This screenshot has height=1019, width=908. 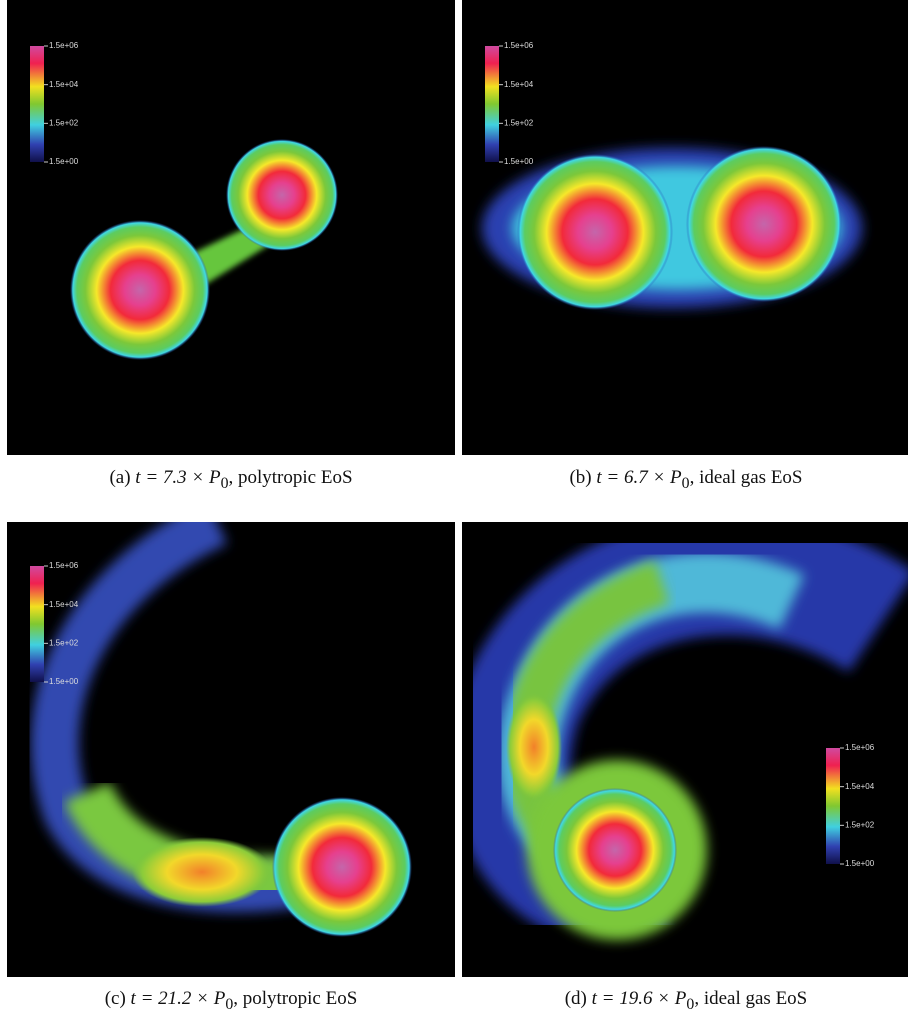 I want to click on caption: (c) t = 21.2 × P0, polytropic EoS, so click(x=231, y=1000).